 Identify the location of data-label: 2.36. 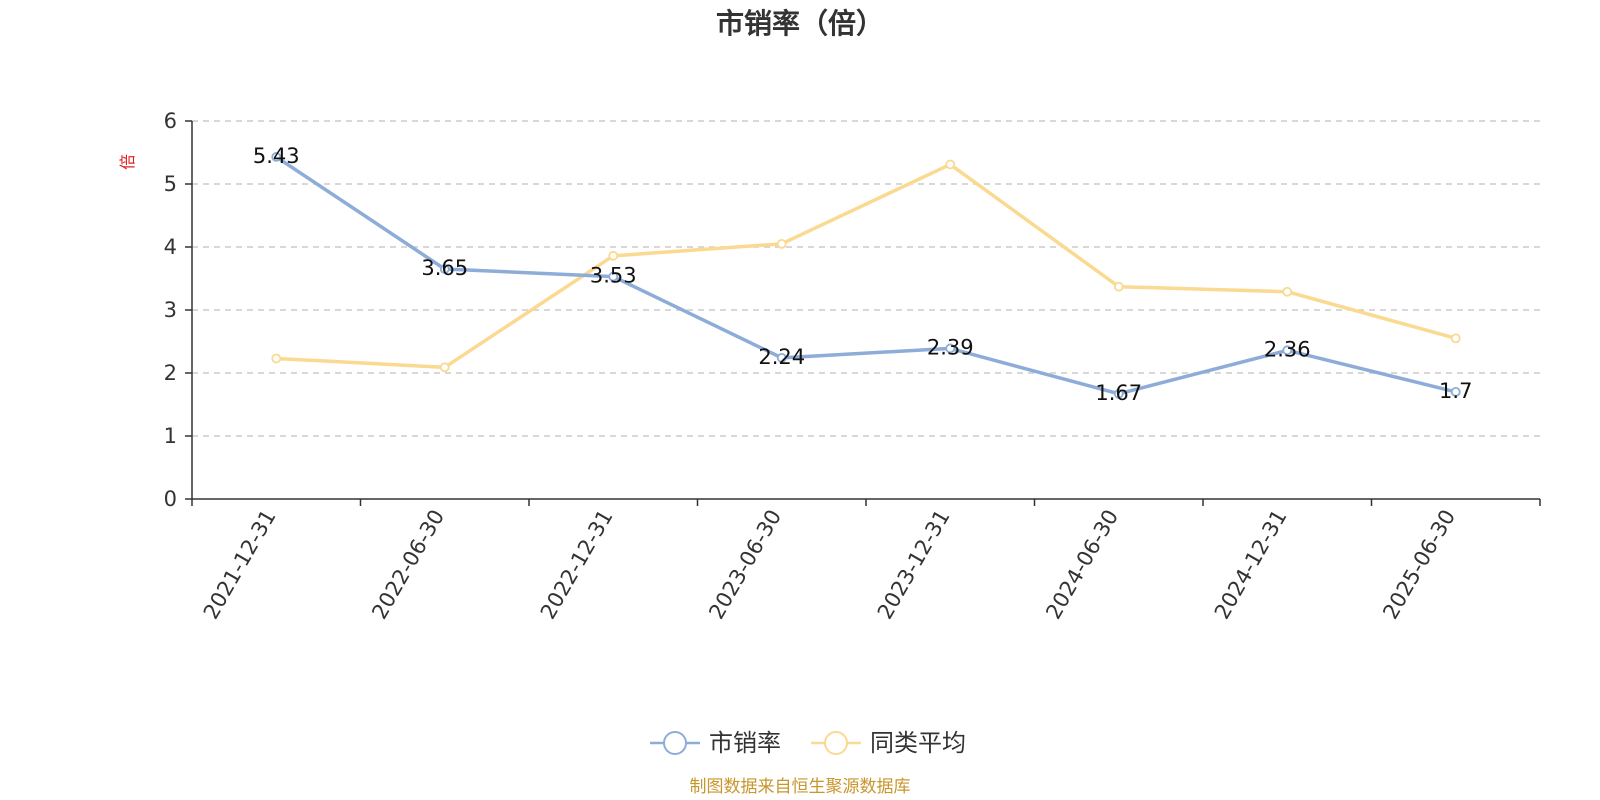
(1287, 349).